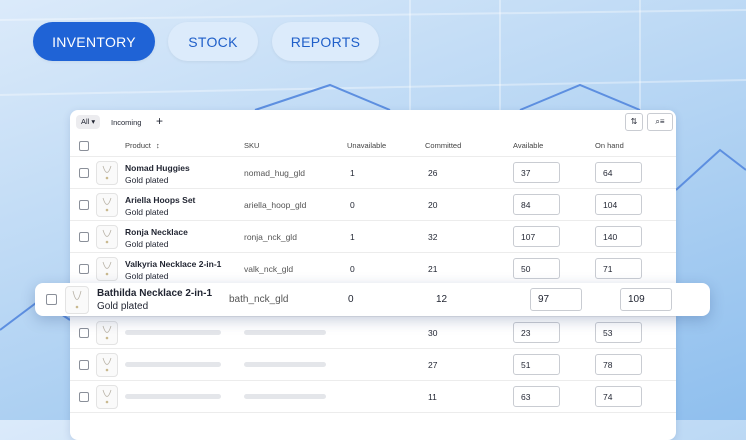 The width and height of the screenshot is (746, 440). I want to click on available-input: 23, so click(536, 332).